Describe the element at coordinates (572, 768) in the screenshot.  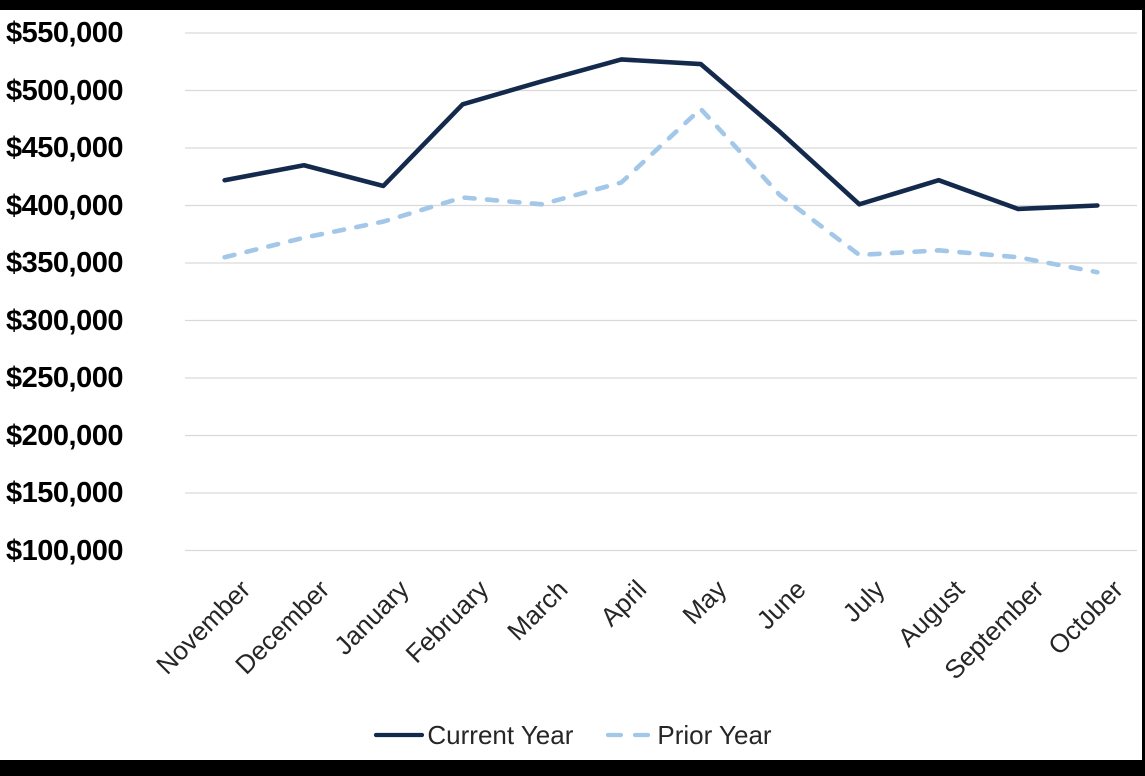
I see `frame-border-bottom` at that location.